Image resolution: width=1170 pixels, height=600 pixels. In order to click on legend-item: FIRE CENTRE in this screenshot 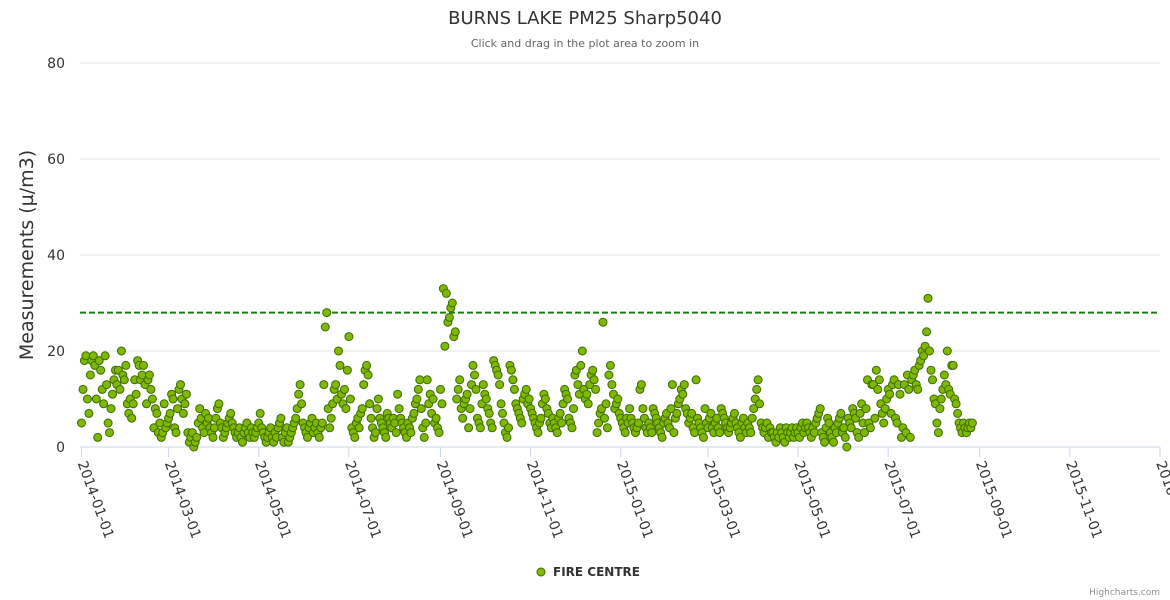, I will do `click(596, 572)`.